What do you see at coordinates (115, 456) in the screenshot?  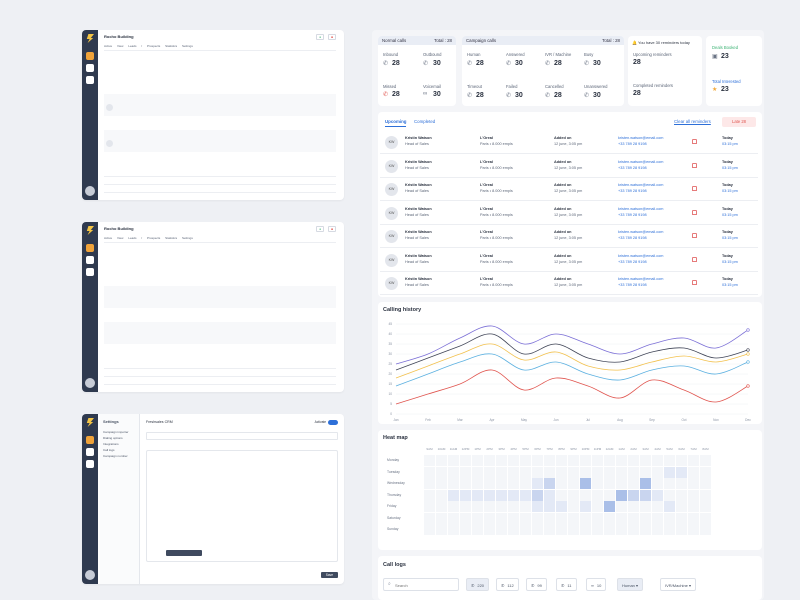 I see `menu-item: Campaign number` at bounding box center [115, 456].